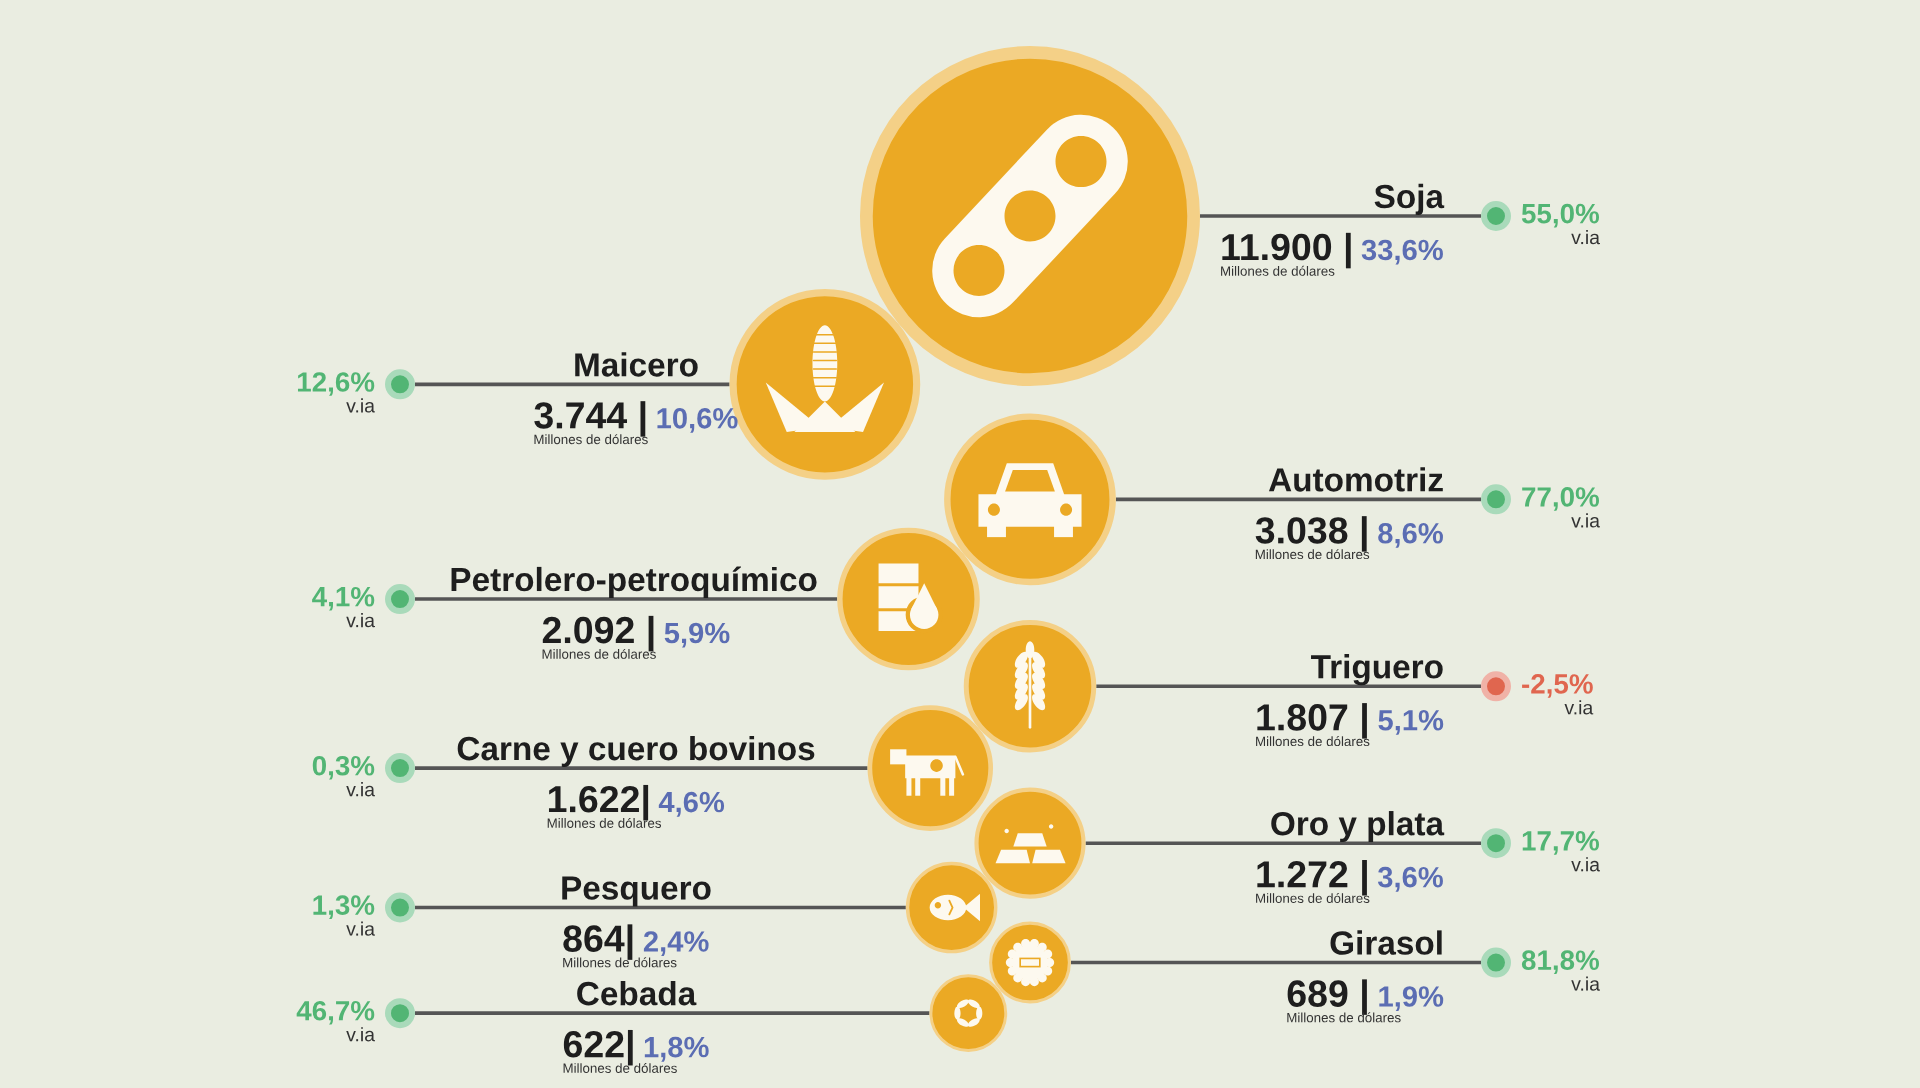 The height and width of the screenshot is (1088, 1920). What do you see at coordinates (598, 802) in the screenshot?
I see `data-label: 1.622|` at bounding box center [598, 802].